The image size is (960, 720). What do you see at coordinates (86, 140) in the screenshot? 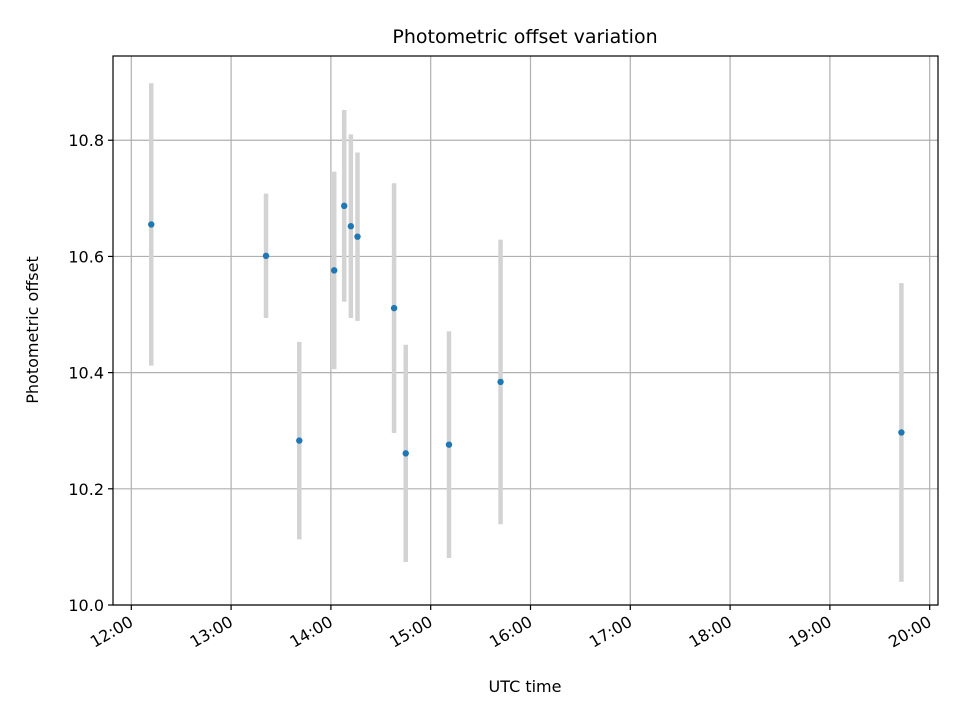
I see `y-tick-label: 10.8` at bounding box center [86, 140].